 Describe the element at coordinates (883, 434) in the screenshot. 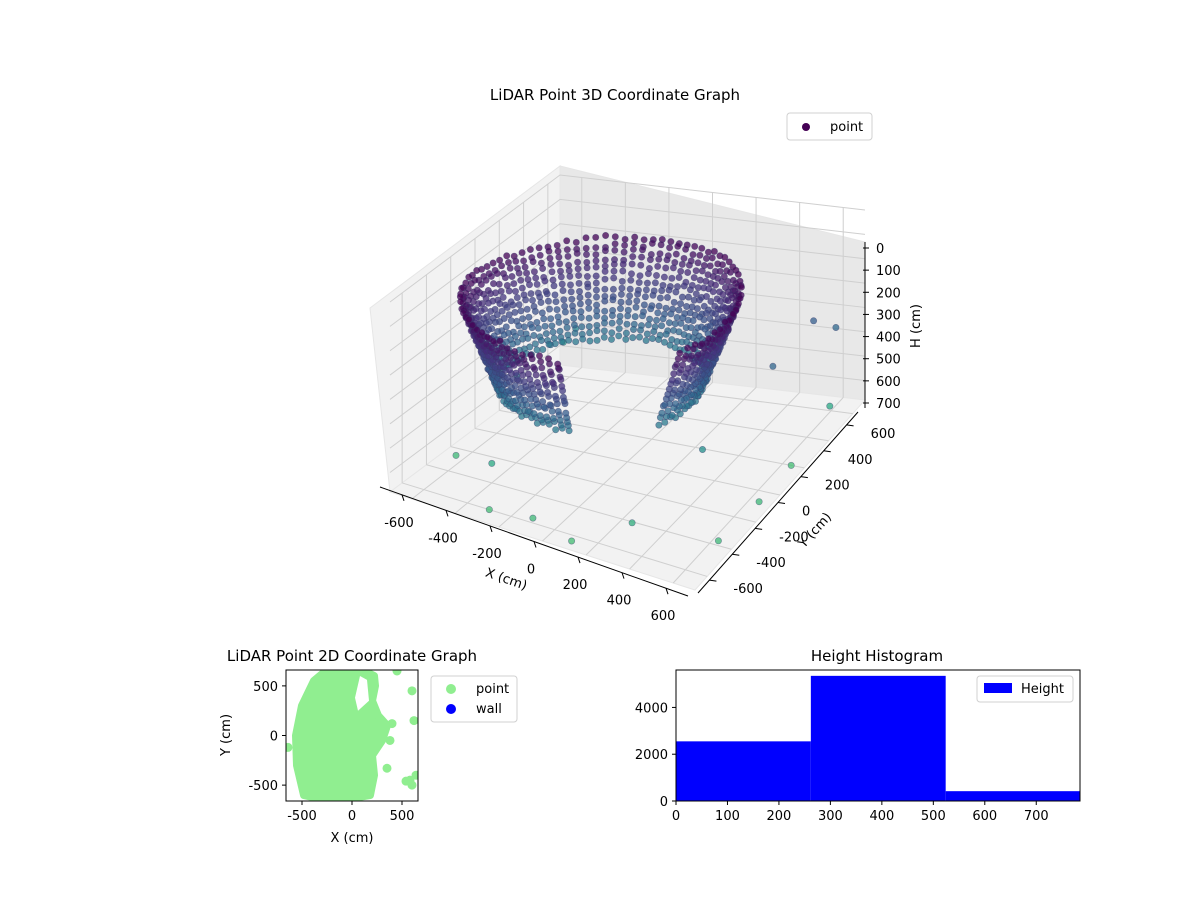

I see `y-tick-label-3d: 600` at that location.